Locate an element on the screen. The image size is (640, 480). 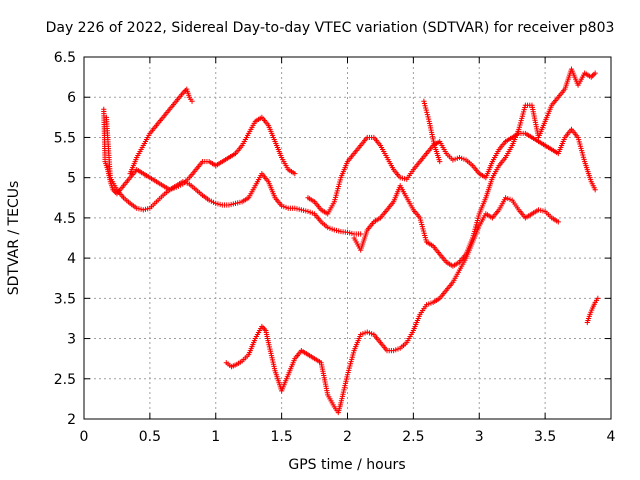
y-tick-label: 2 is located at coordinates (71, 420).